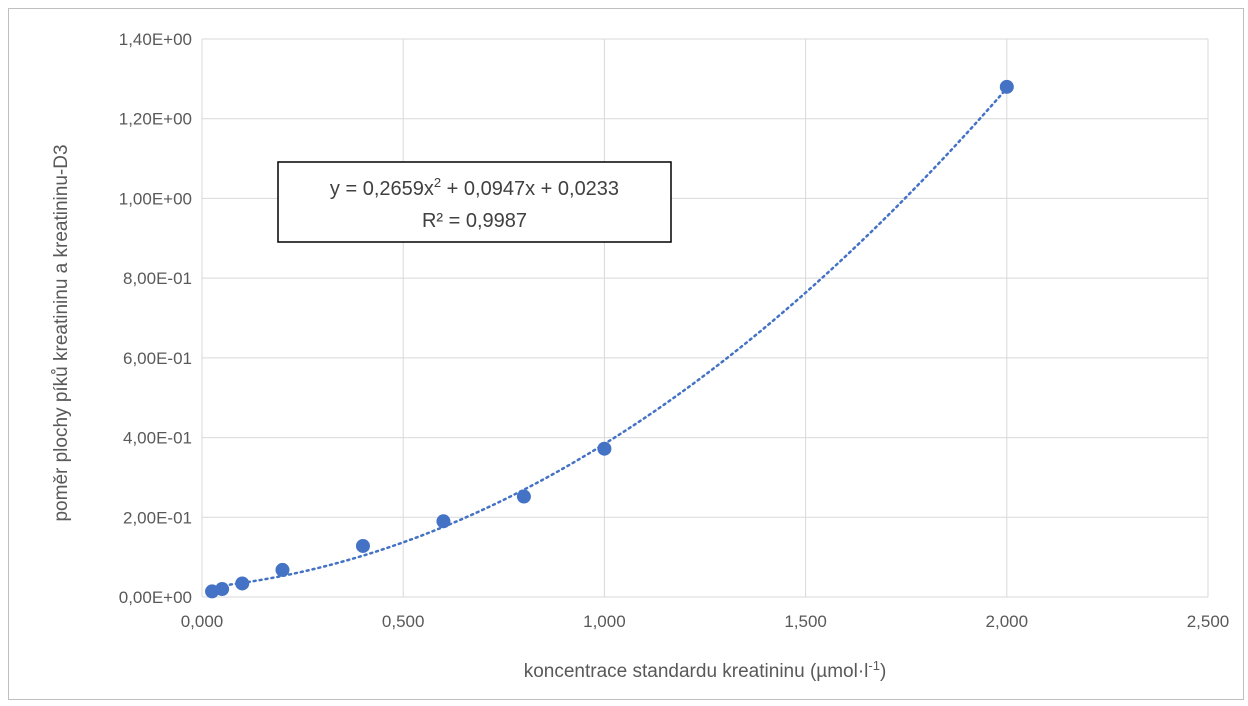 The height and width of the screenshot is (706, 1248). Describe the element at coordinates (604, 621) in the screenshot. I see `x-tick-label: 1,000` at that location.